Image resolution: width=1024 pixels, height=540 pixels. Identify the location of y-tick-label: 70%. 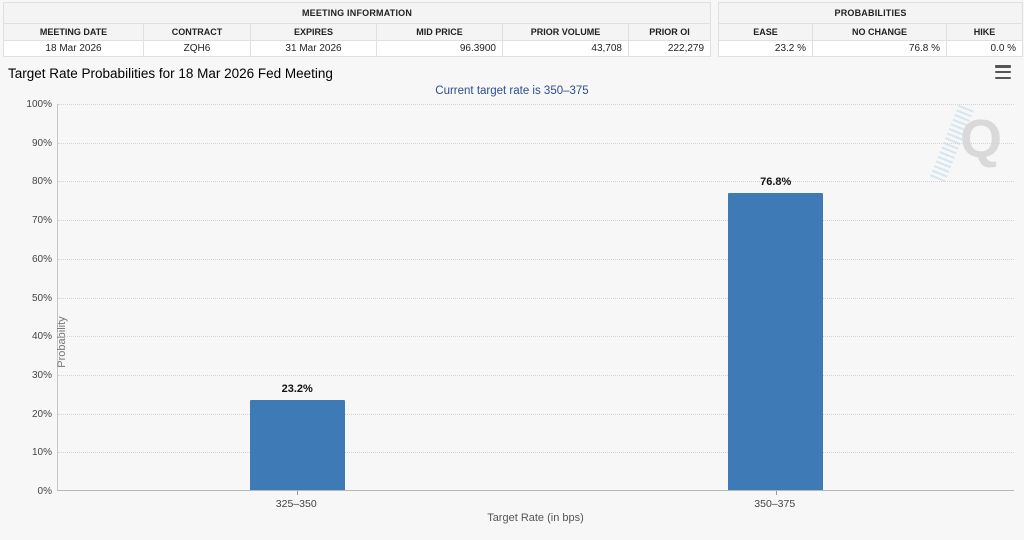
(41, 221).